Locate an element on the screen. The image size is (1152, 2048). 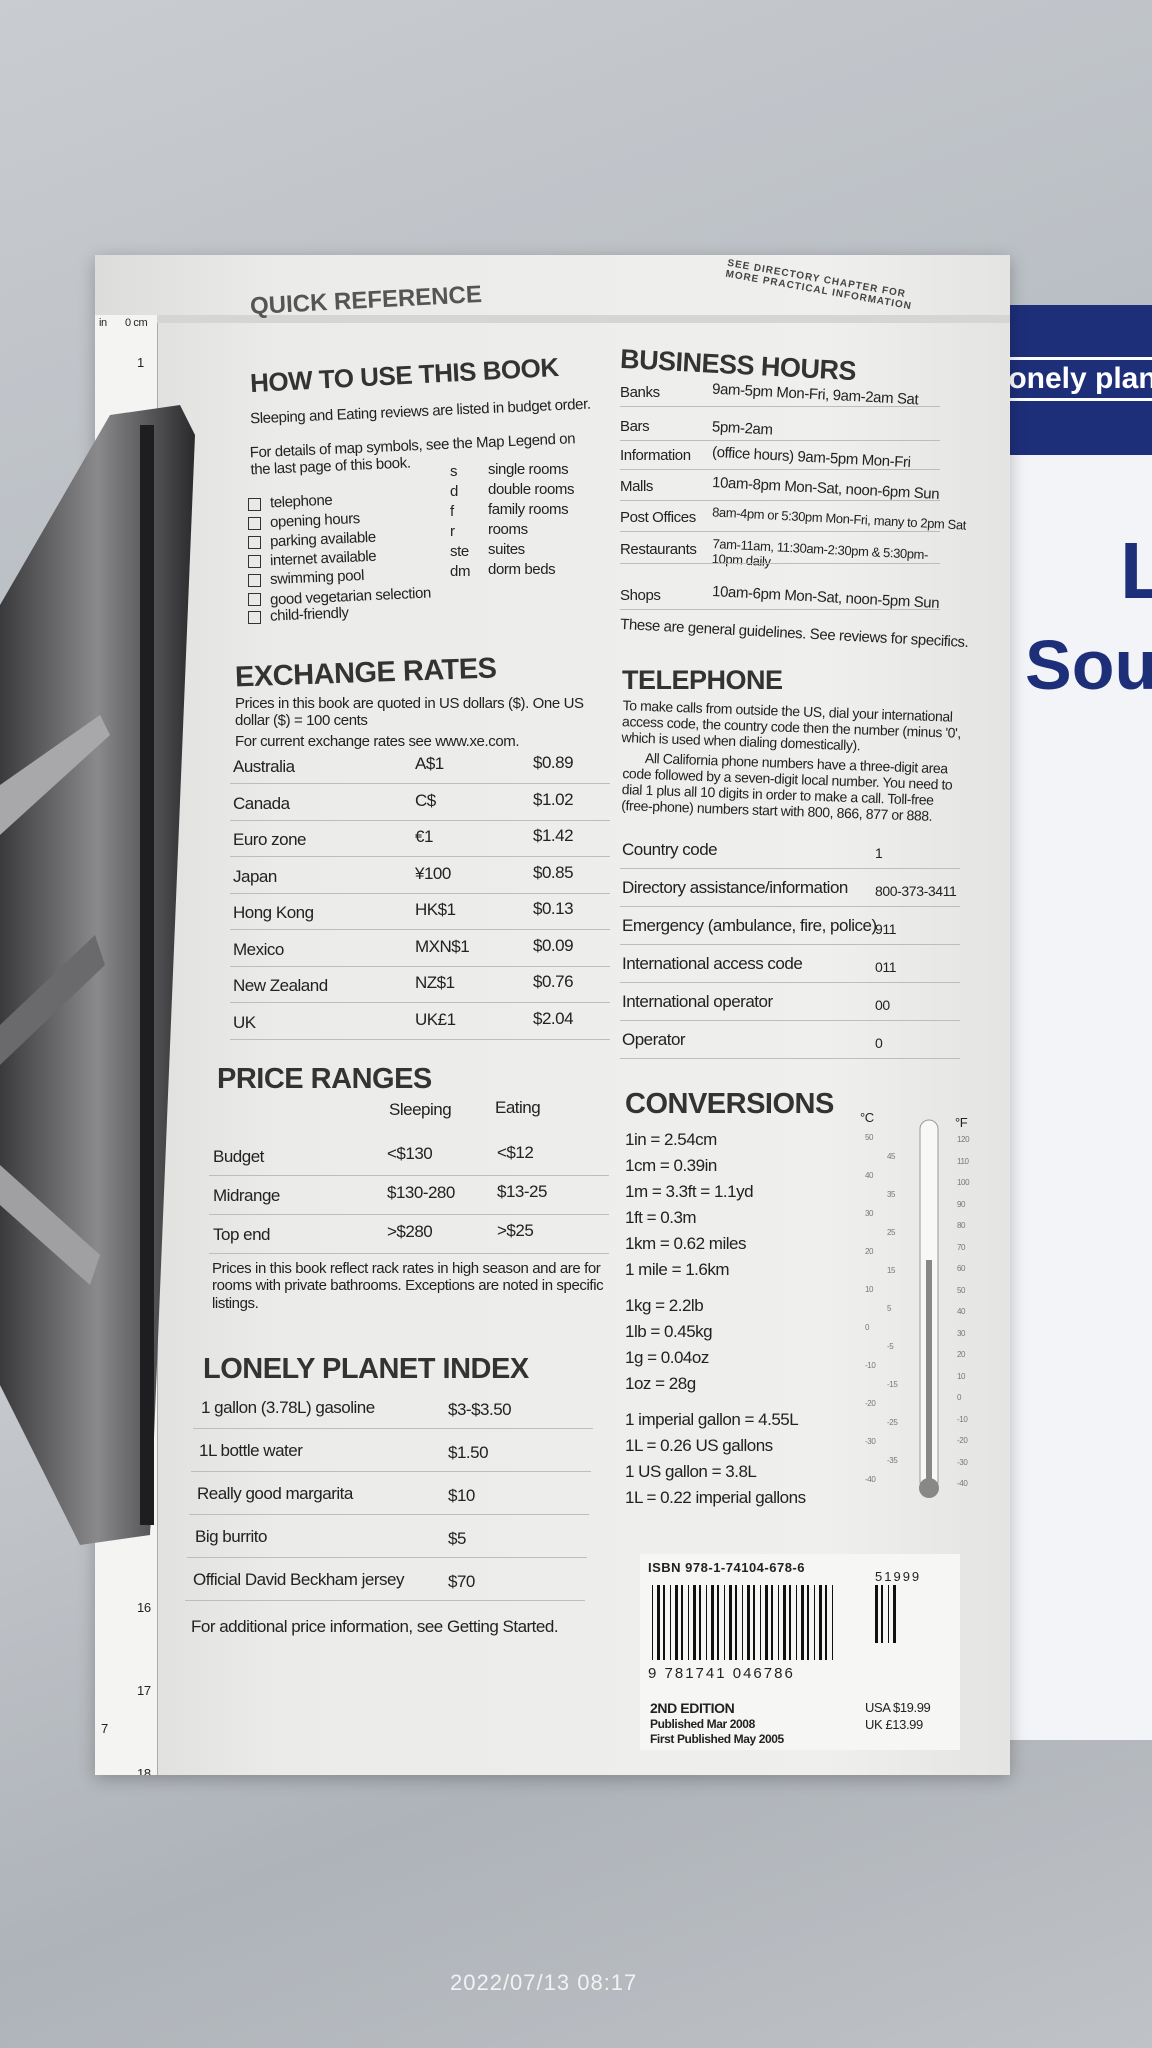
country: New Zealand is located at coordinates (280, 985).